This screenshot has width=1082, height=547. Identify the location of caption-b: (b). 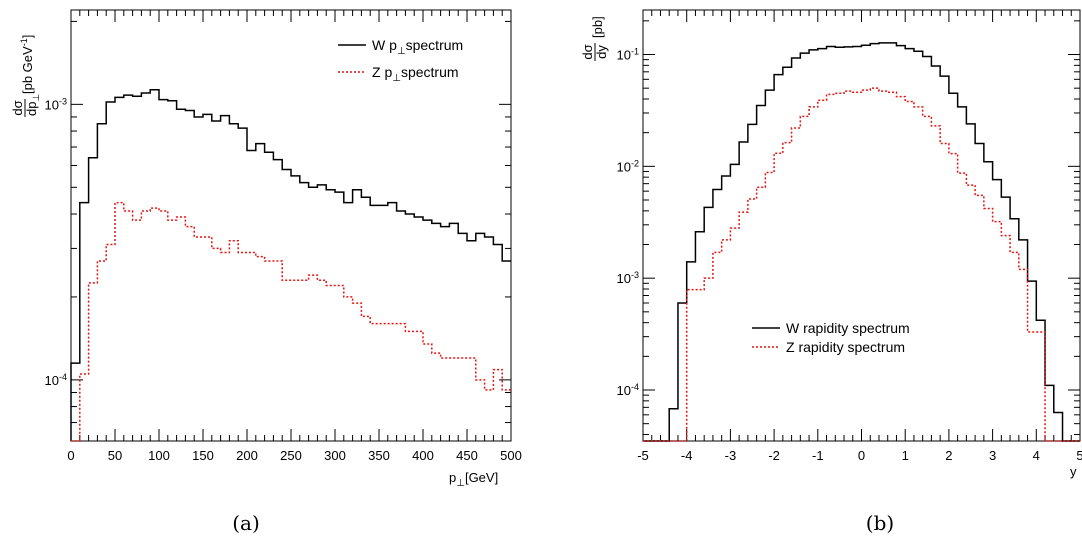
(880, 523).